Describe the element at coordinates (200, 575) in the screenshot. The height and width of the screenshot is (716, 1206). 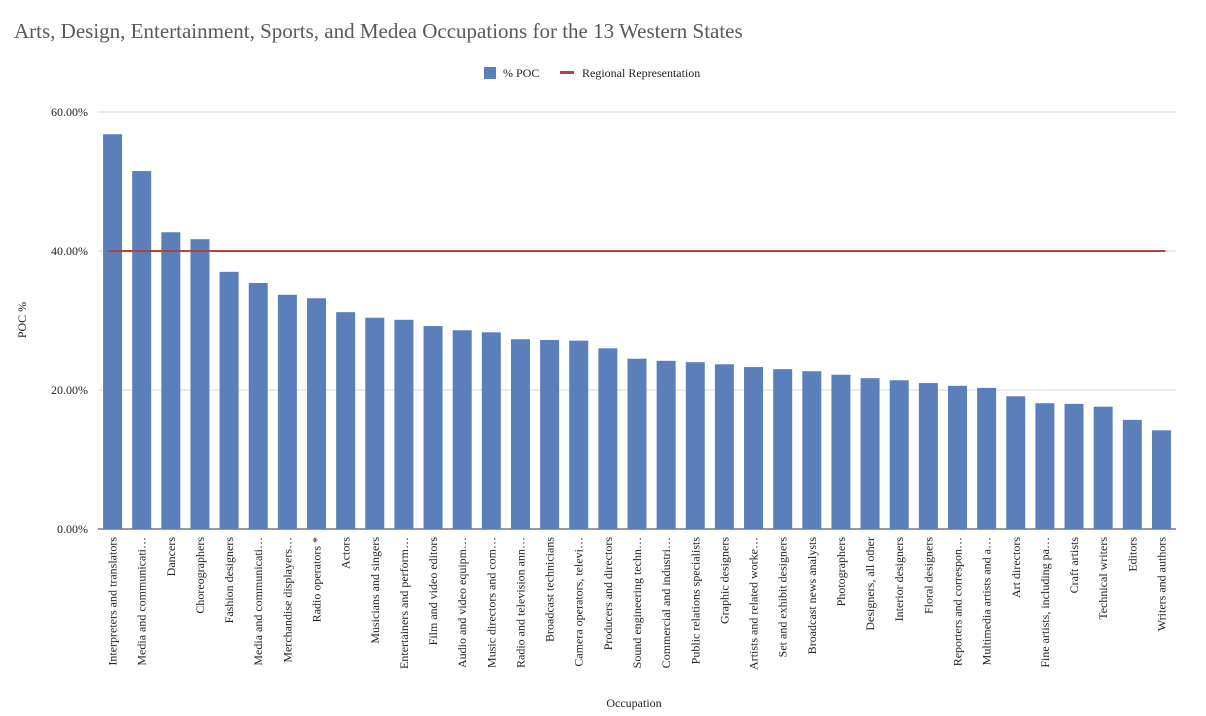
I see `x-tick-label: Choreographers` at that location.